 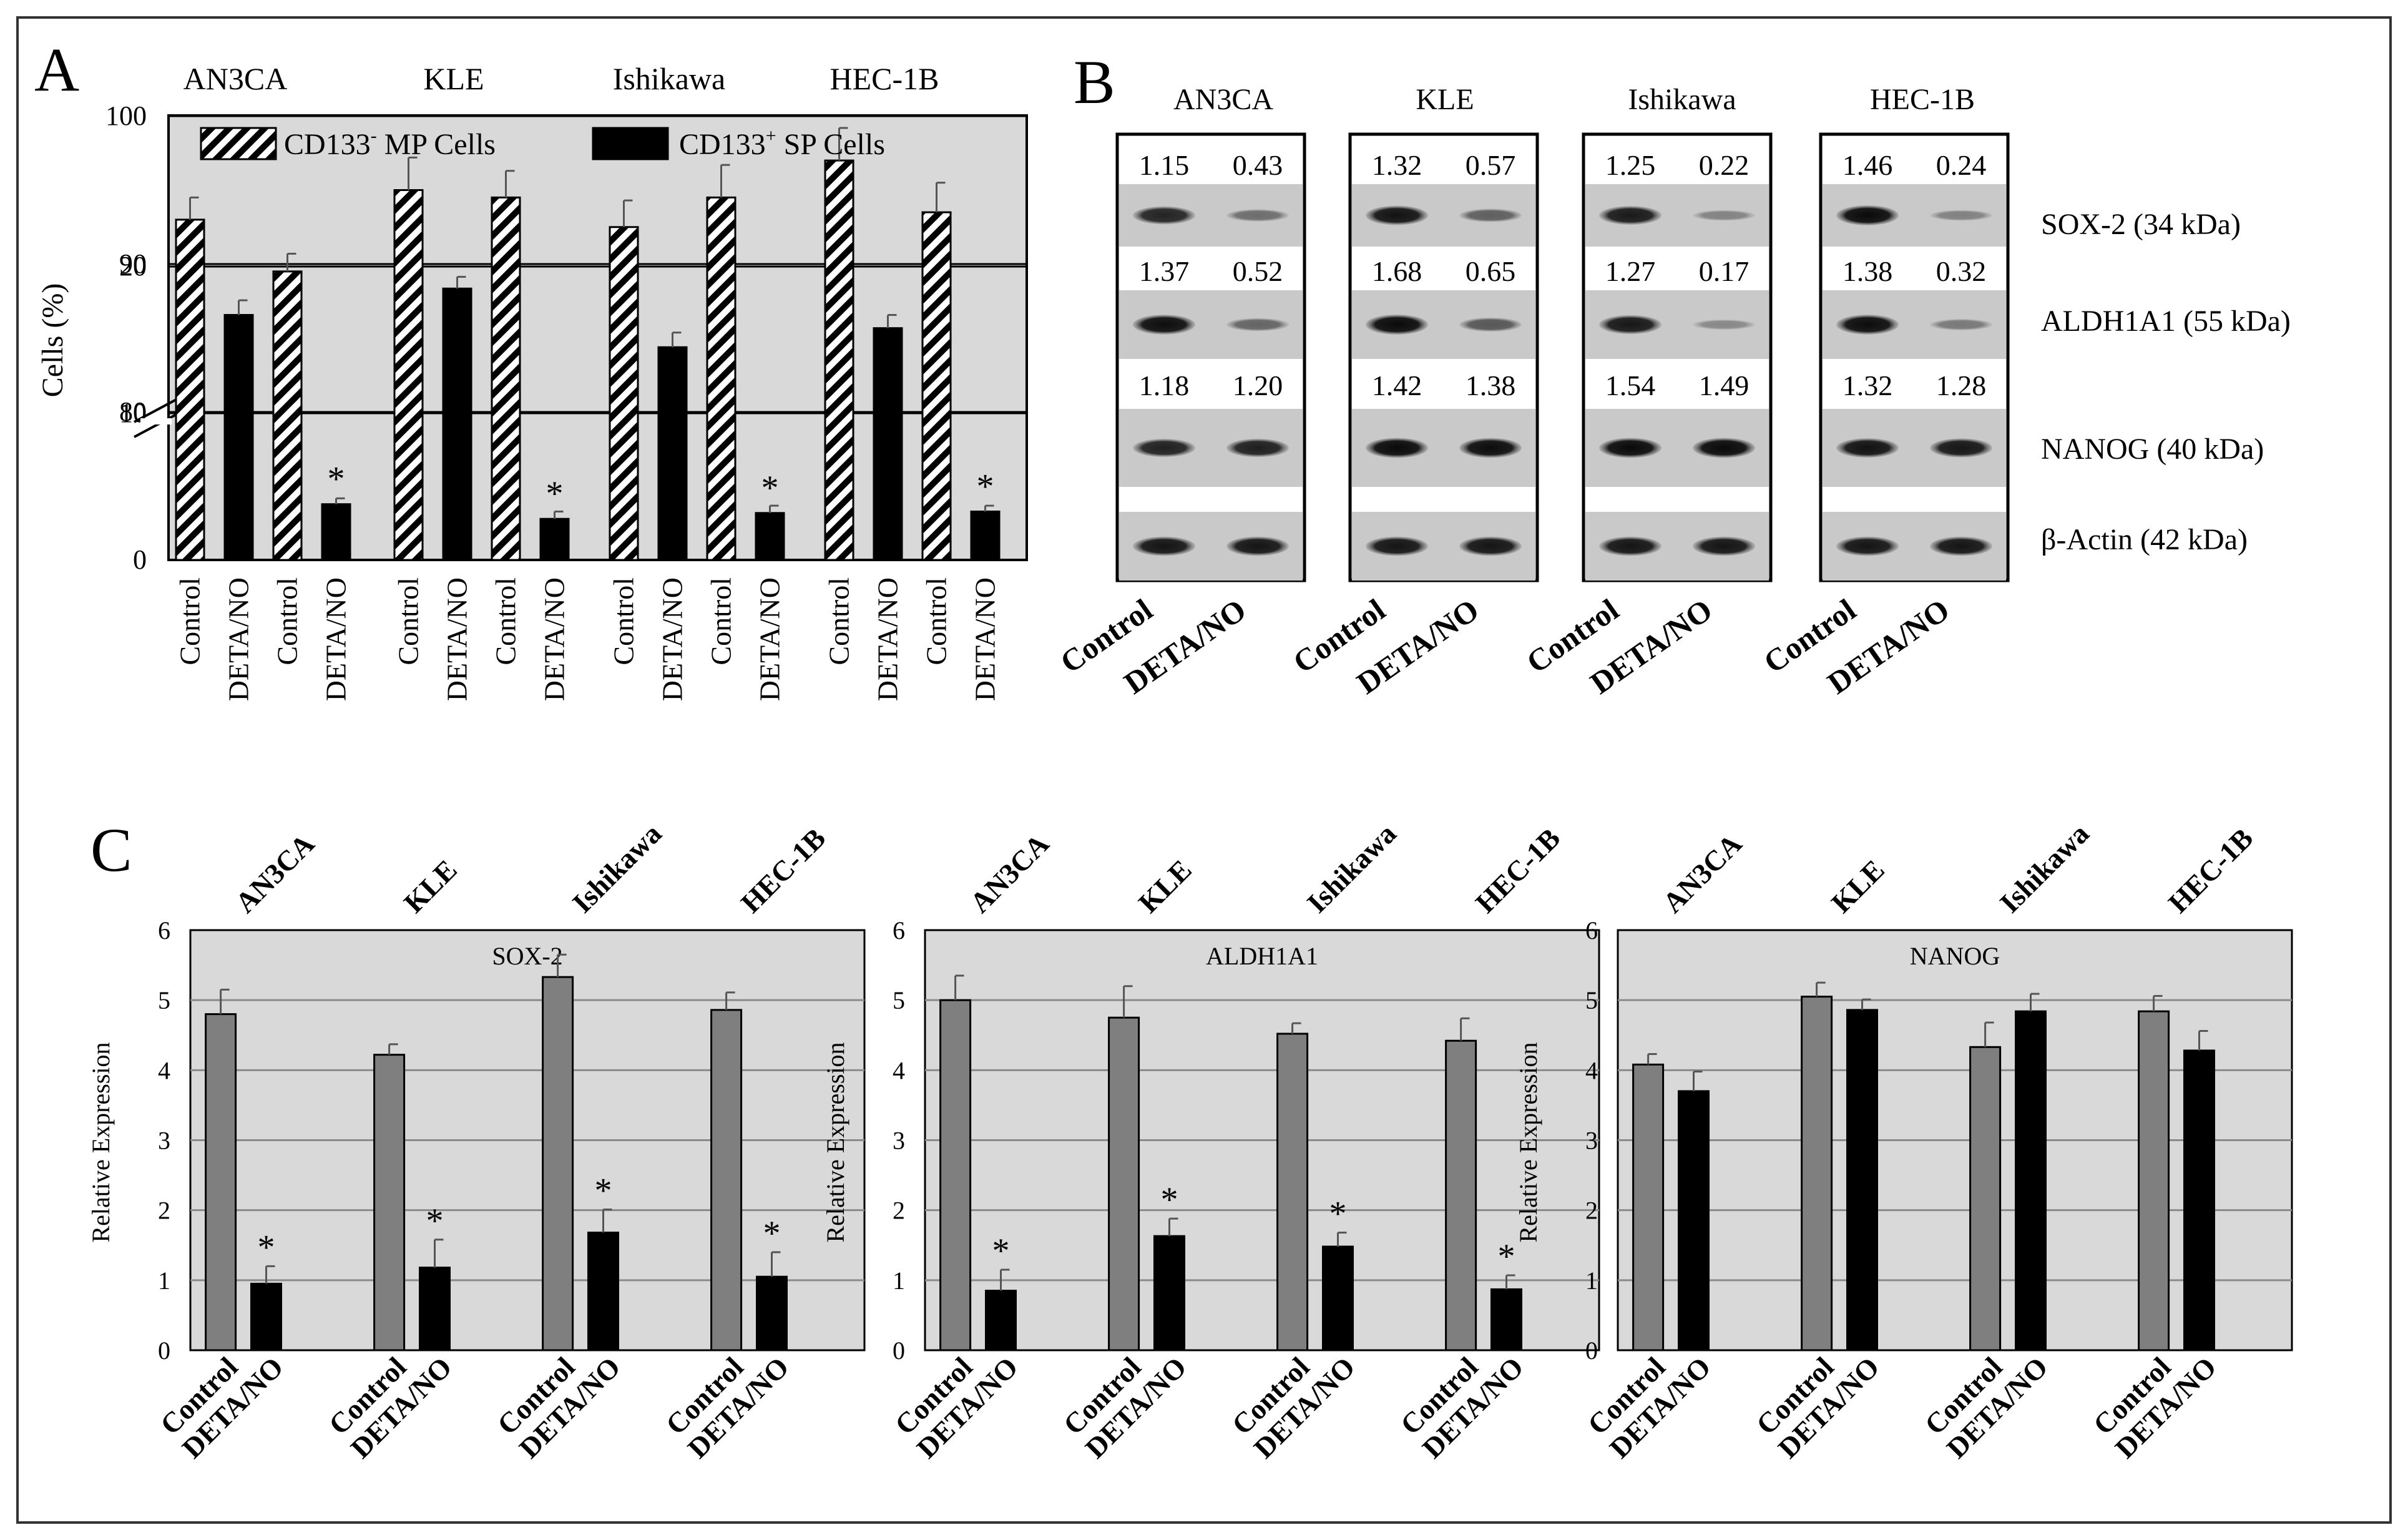 What do you see at coordinates (1631, 271) in the screenshot?
I see `density-value-2-1-0: 1.27` at bounding box center [1631, 271].